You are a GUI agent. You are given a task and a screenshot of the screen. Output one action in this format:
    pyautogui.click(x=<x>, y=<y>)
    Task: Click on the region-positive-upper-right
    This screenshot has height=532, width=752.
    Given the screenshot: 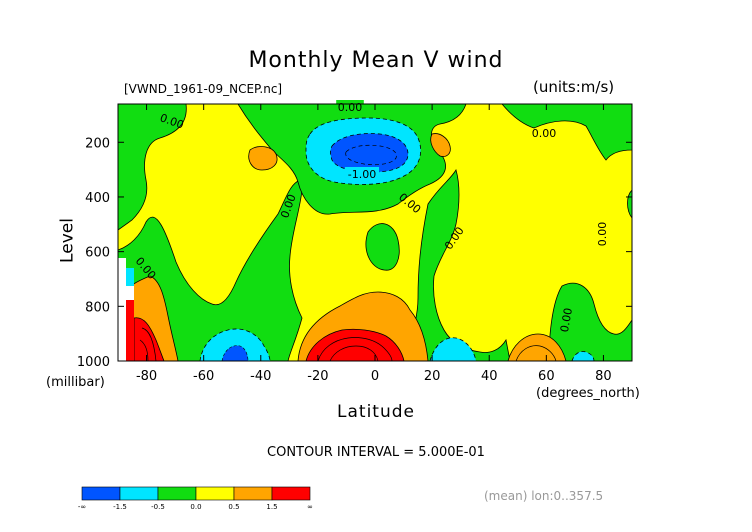 What is the action you would take?
    pyautogui.click(x=440, y=145)
    